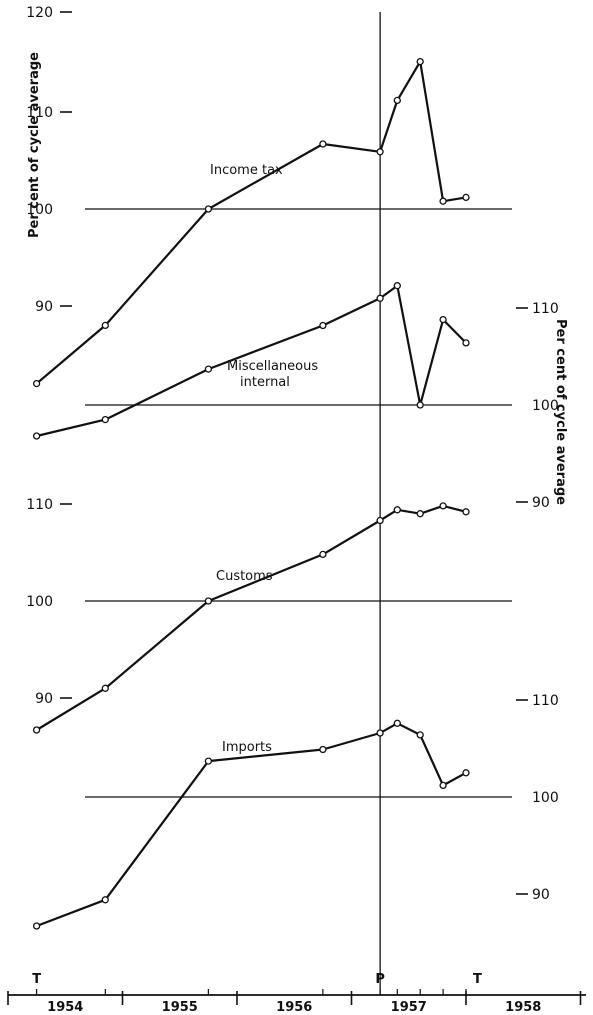 This screenshot has width=593, height=1015. Describe the element at coordinates (244, 576) in the screenshot. I see `series-label-customs: Customs` at that location.